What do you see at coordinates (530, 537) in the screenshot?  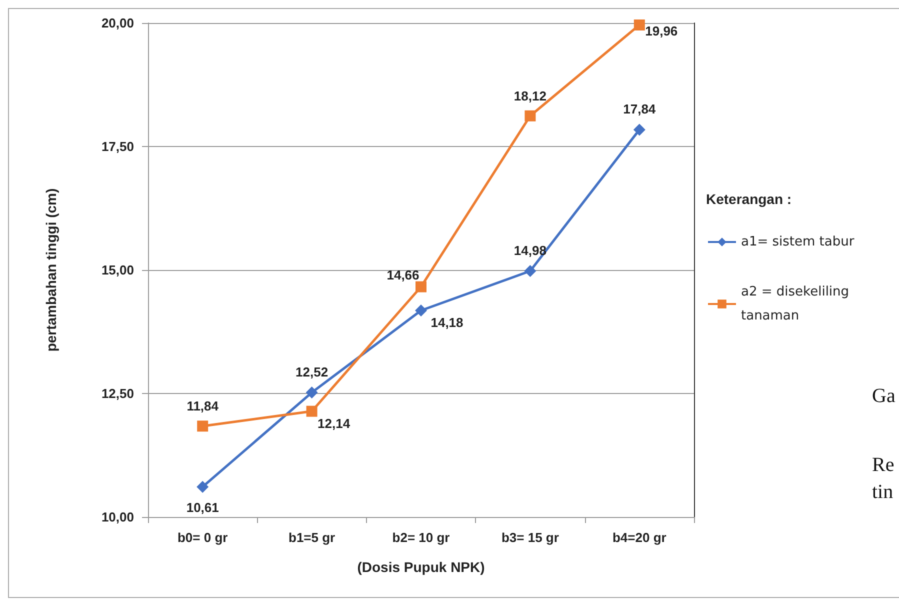 I see `x-tick-label: b3= 15 gr` at bounding box center [530, 537].